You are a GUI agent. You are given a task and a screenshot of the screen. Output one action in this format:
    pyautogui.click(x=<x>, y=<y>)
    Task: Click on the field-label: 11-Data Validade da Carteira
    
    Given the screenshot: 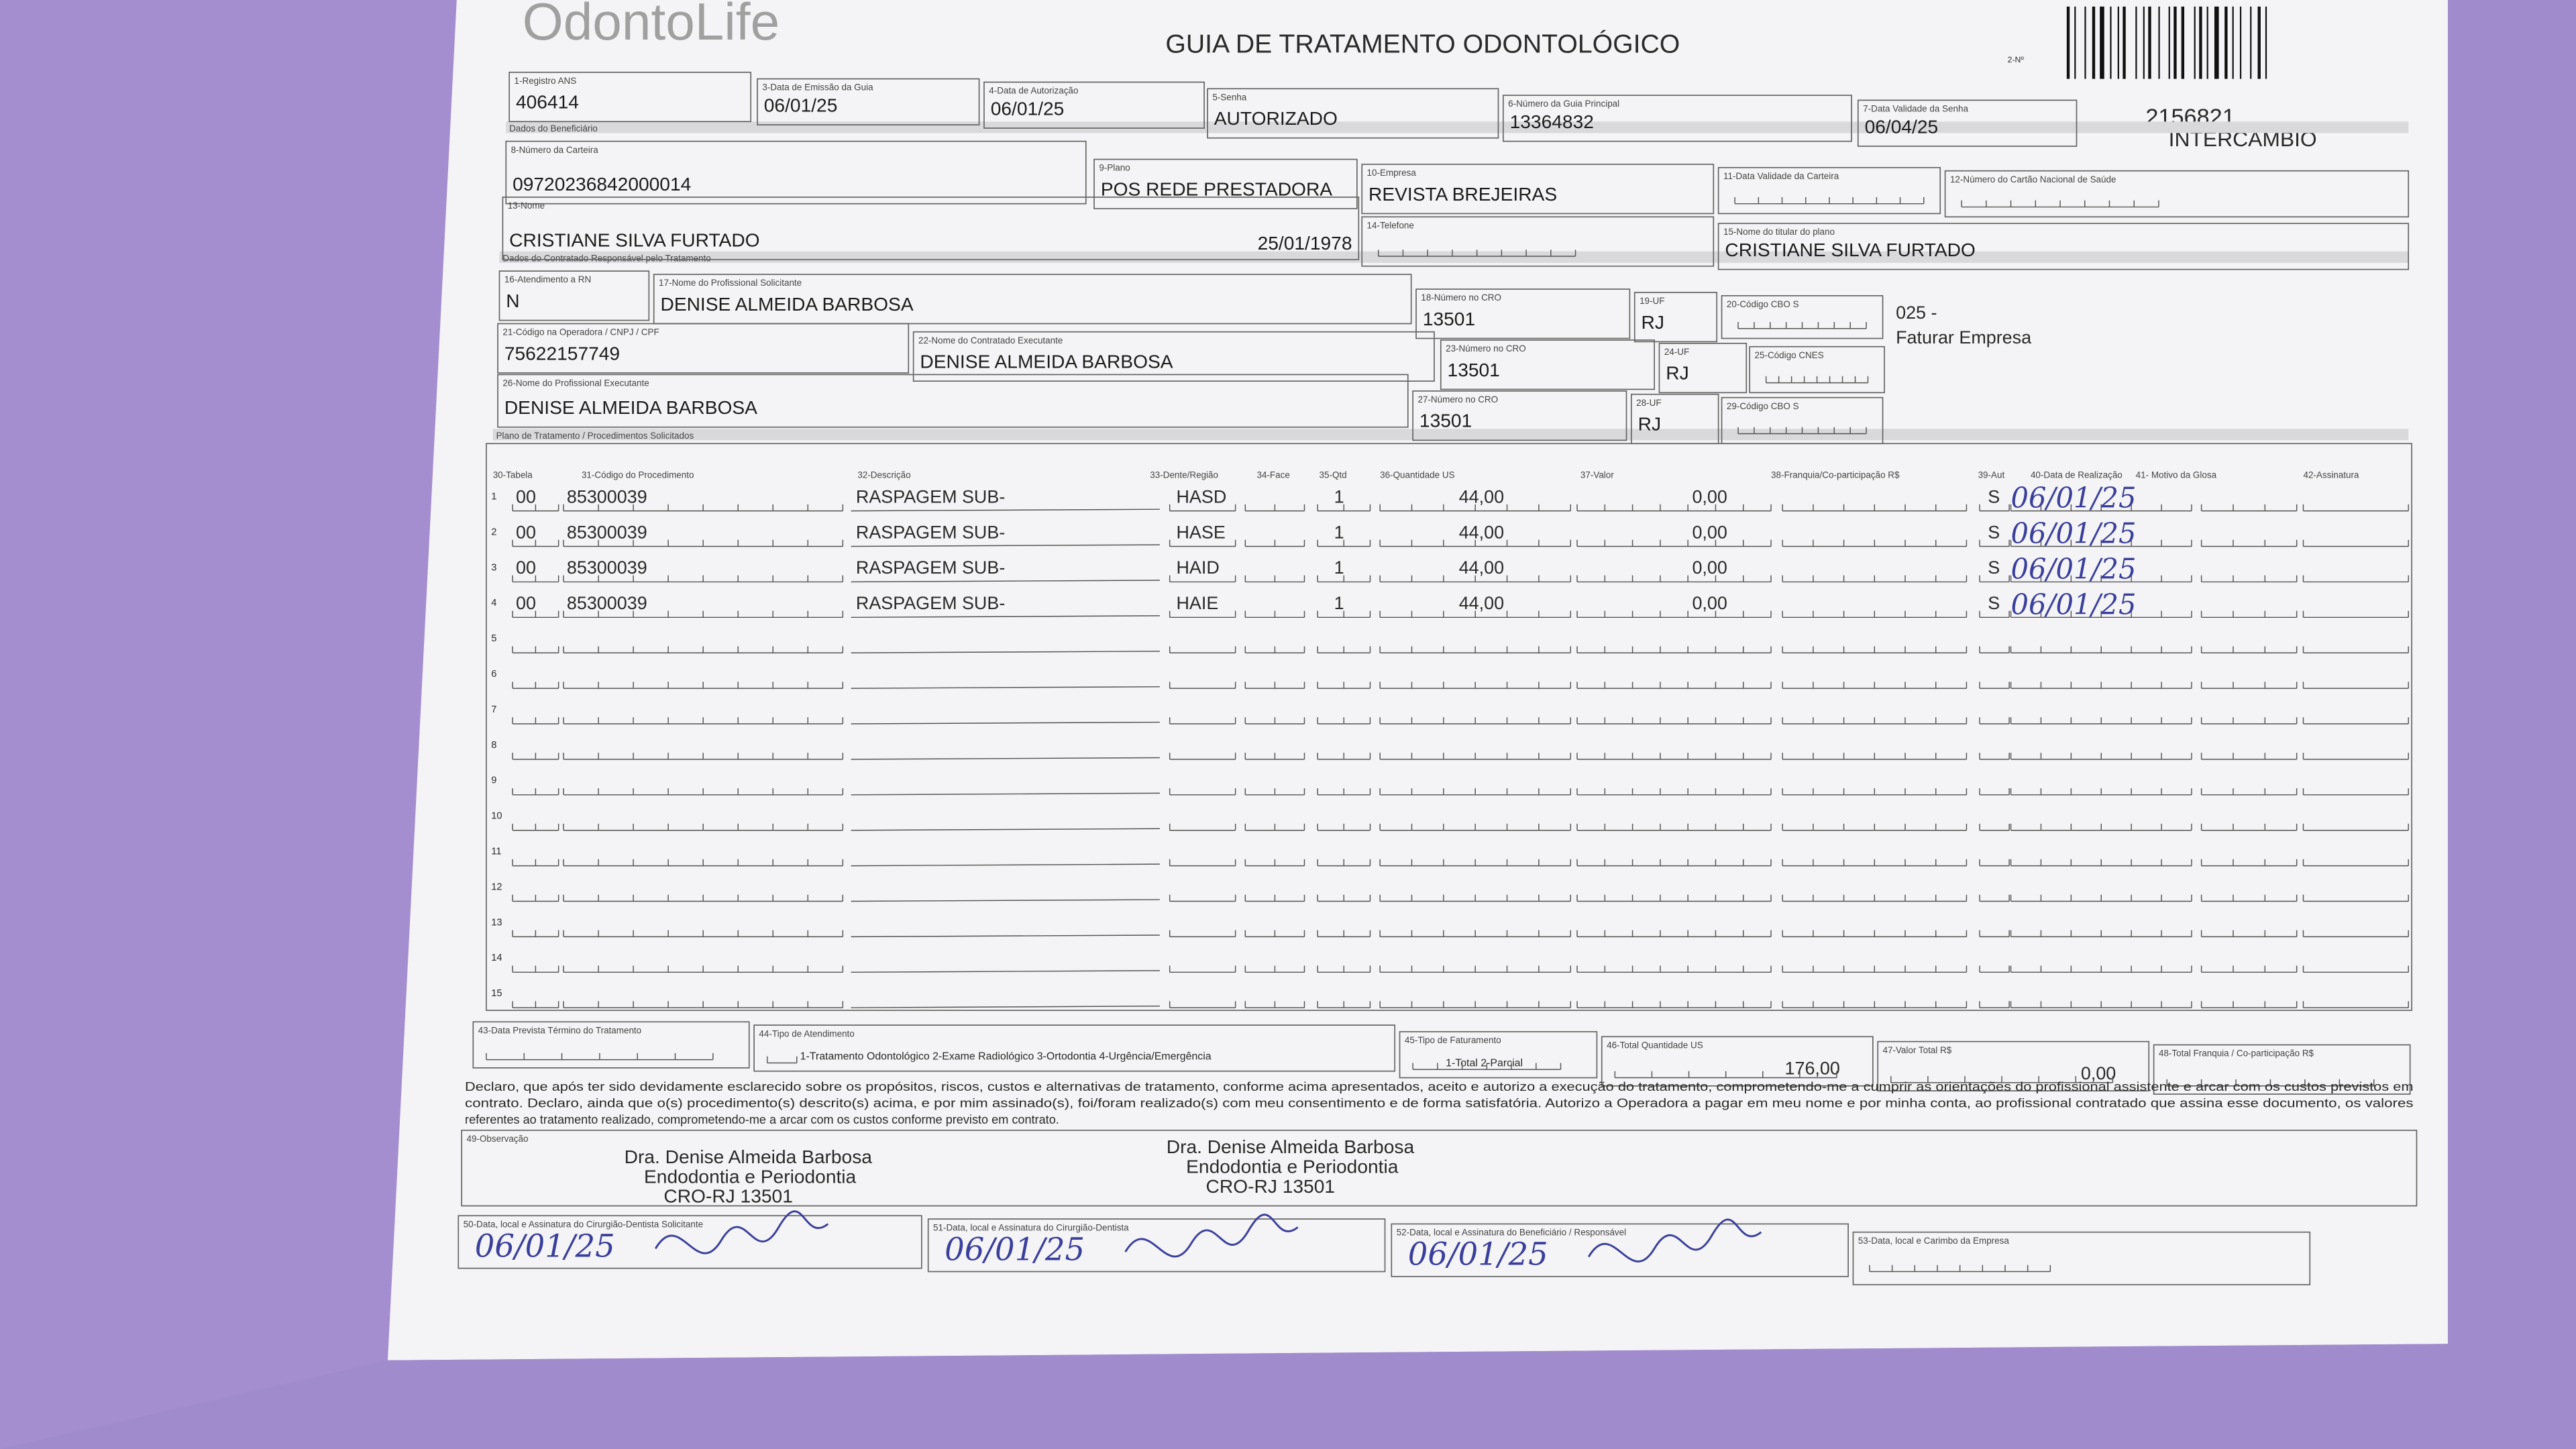 What is the action you would take?
    pyautogui.click(x=1781, y=176)
    